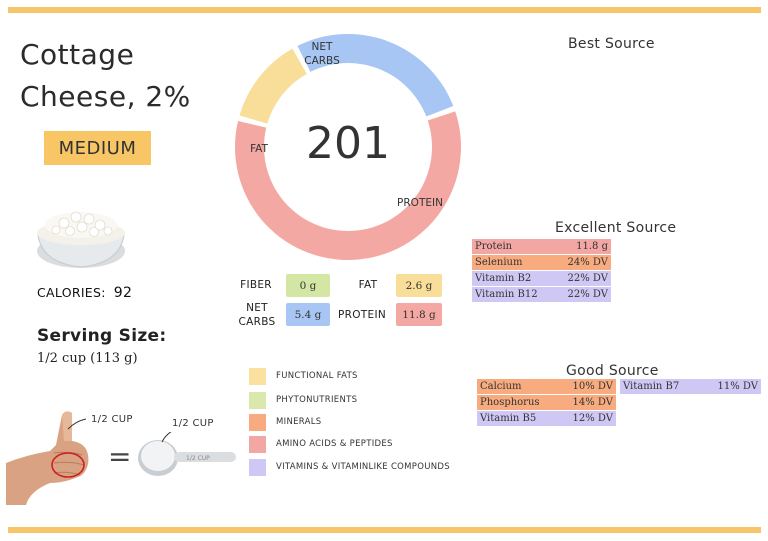 This screenshot has width=768, height=541. Describe the element at coordinates (506, 294) in the screenshot. I see `nutrient-name: Vitamin B12` at that location.